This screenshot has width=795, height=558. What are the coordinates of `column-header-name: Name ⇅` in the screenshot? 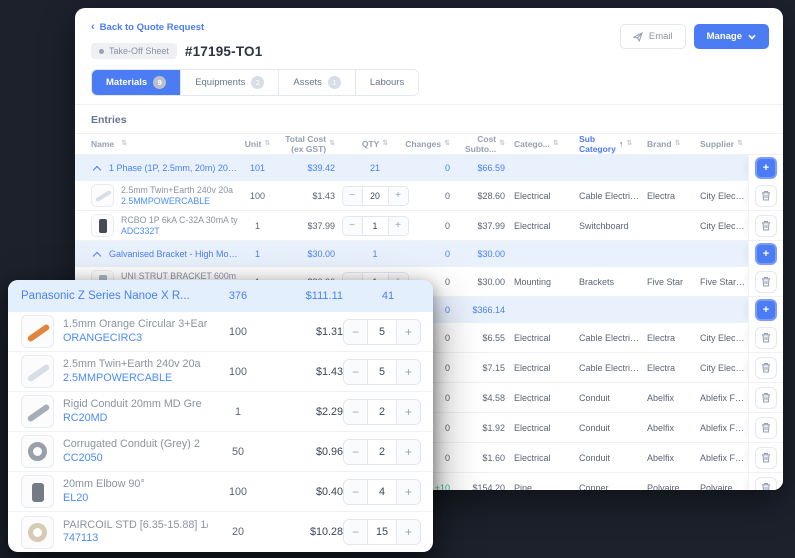 It's located at (157, 144).